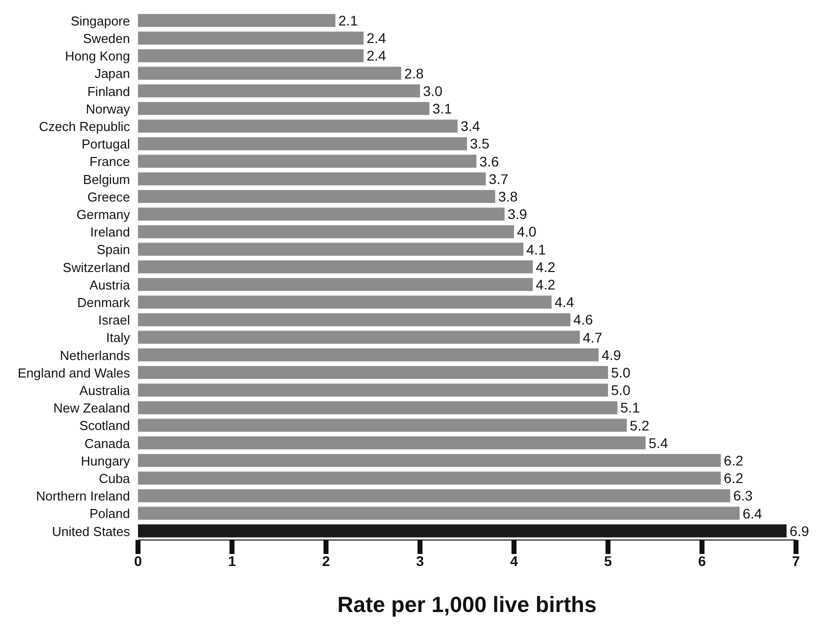 The image size is (826, 627). What do you see at coordinates (97, 56) in the screenshot?
I see `y-tick-label: Hong Kong` at bounding box center [97, 56].